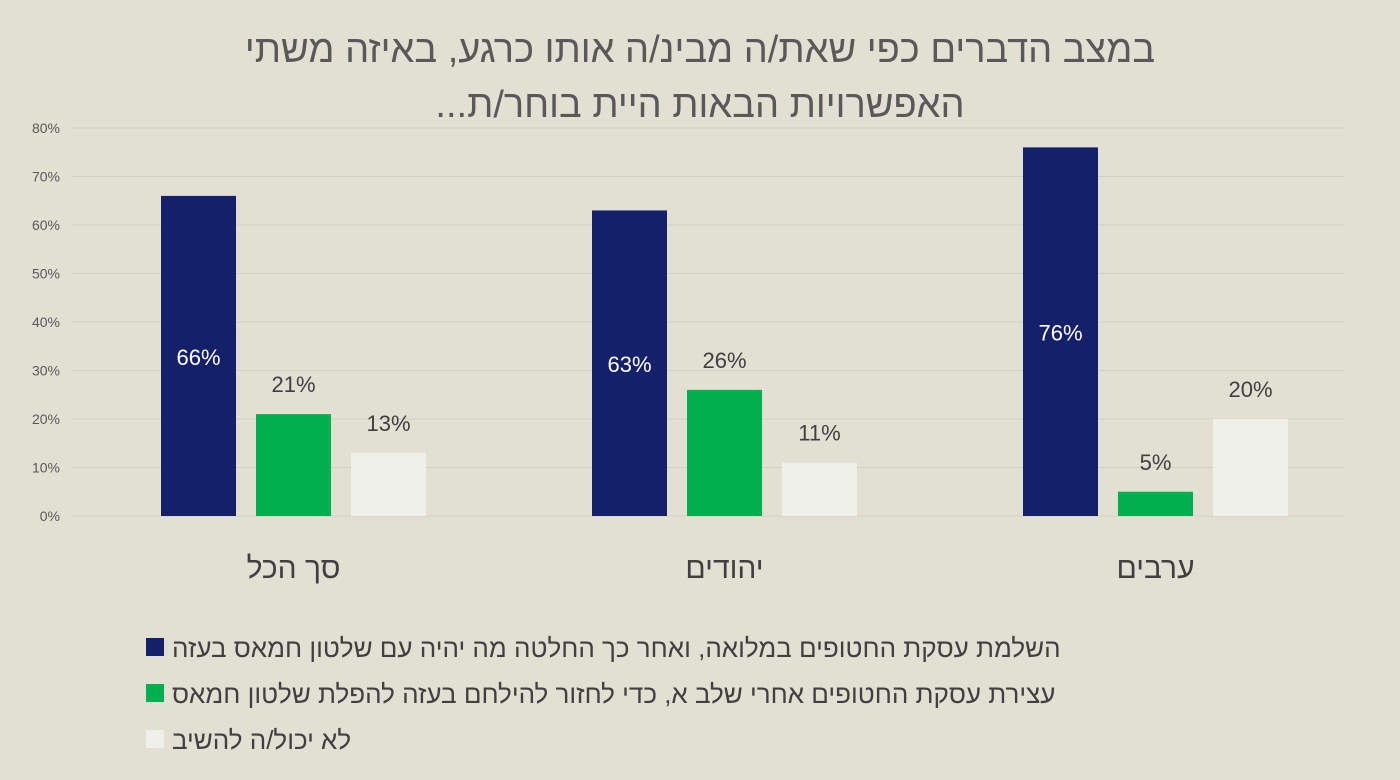 Image resolution: width=1400 pixels, height=780 pixels. I want to click on category-label: ערבים, so click(1155, 568).